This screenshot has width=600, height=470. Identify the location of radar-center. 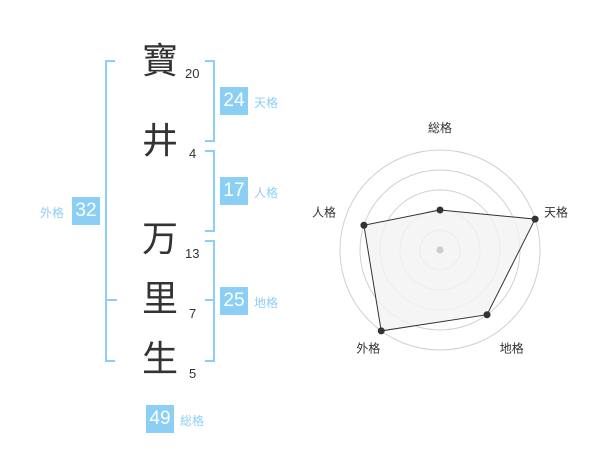
(440, 250).